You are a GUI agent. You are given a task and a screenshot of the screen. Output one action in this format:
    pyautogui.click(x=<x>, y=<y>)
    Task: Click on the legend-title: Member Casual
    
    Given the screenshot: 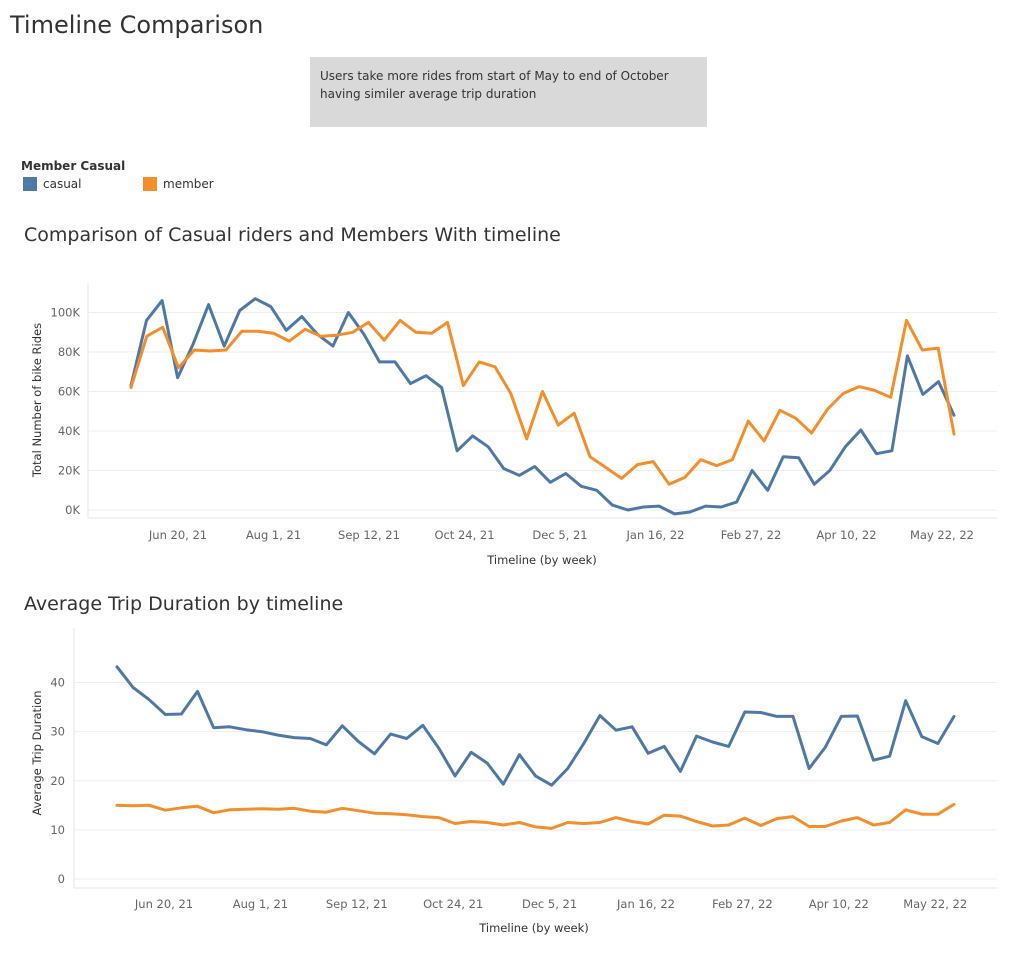 What is the action you would take?
    pyautogui.click(x=73, y=166)
    